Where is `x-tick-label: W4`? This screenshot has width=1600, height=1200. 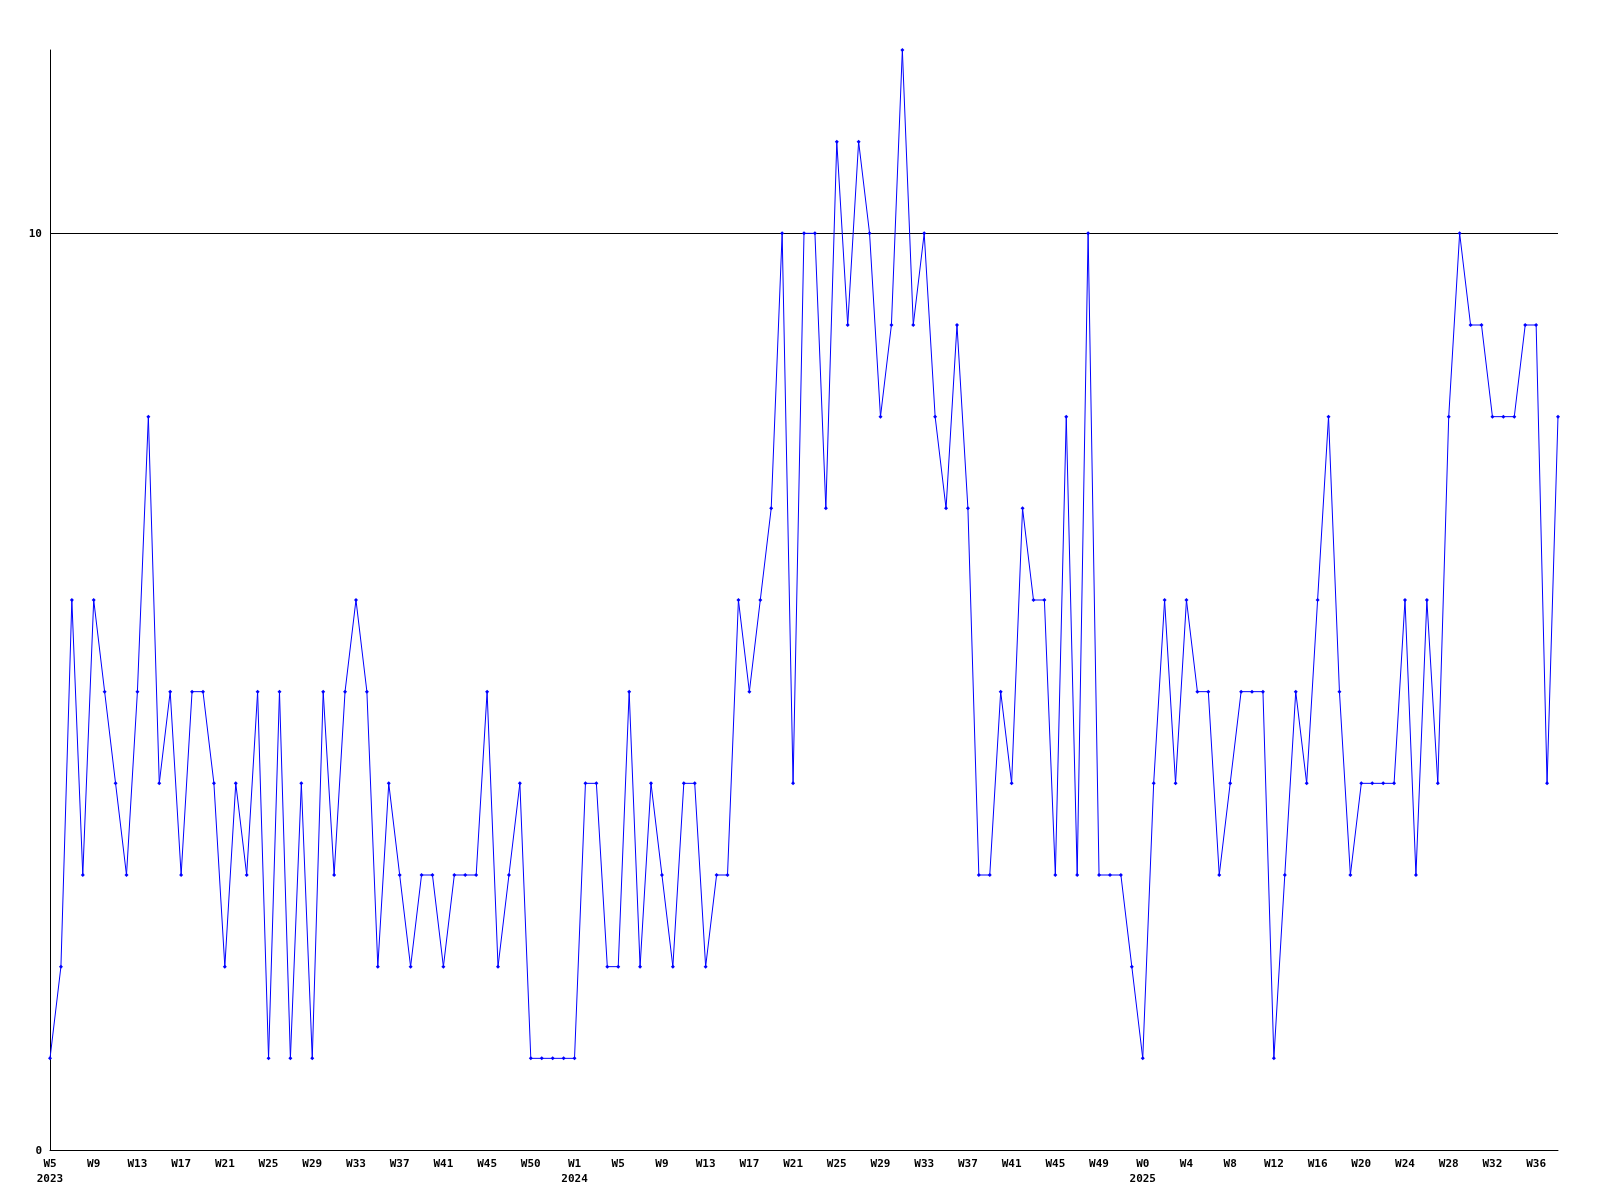
x-tick-label: W4 is located at coordinates (1186, 1163).